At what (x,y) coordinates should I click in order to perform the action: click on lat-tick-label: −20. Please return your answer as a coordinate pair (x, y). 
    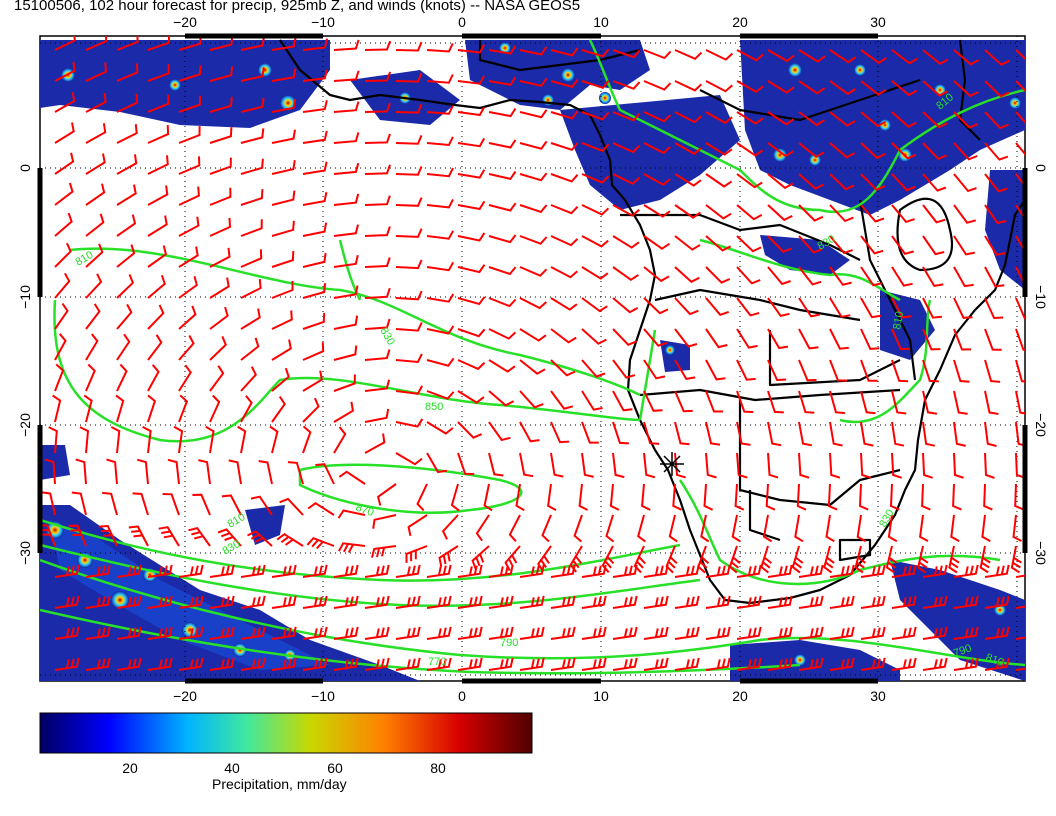
    Looking at the image, I should click on (1041, 425).